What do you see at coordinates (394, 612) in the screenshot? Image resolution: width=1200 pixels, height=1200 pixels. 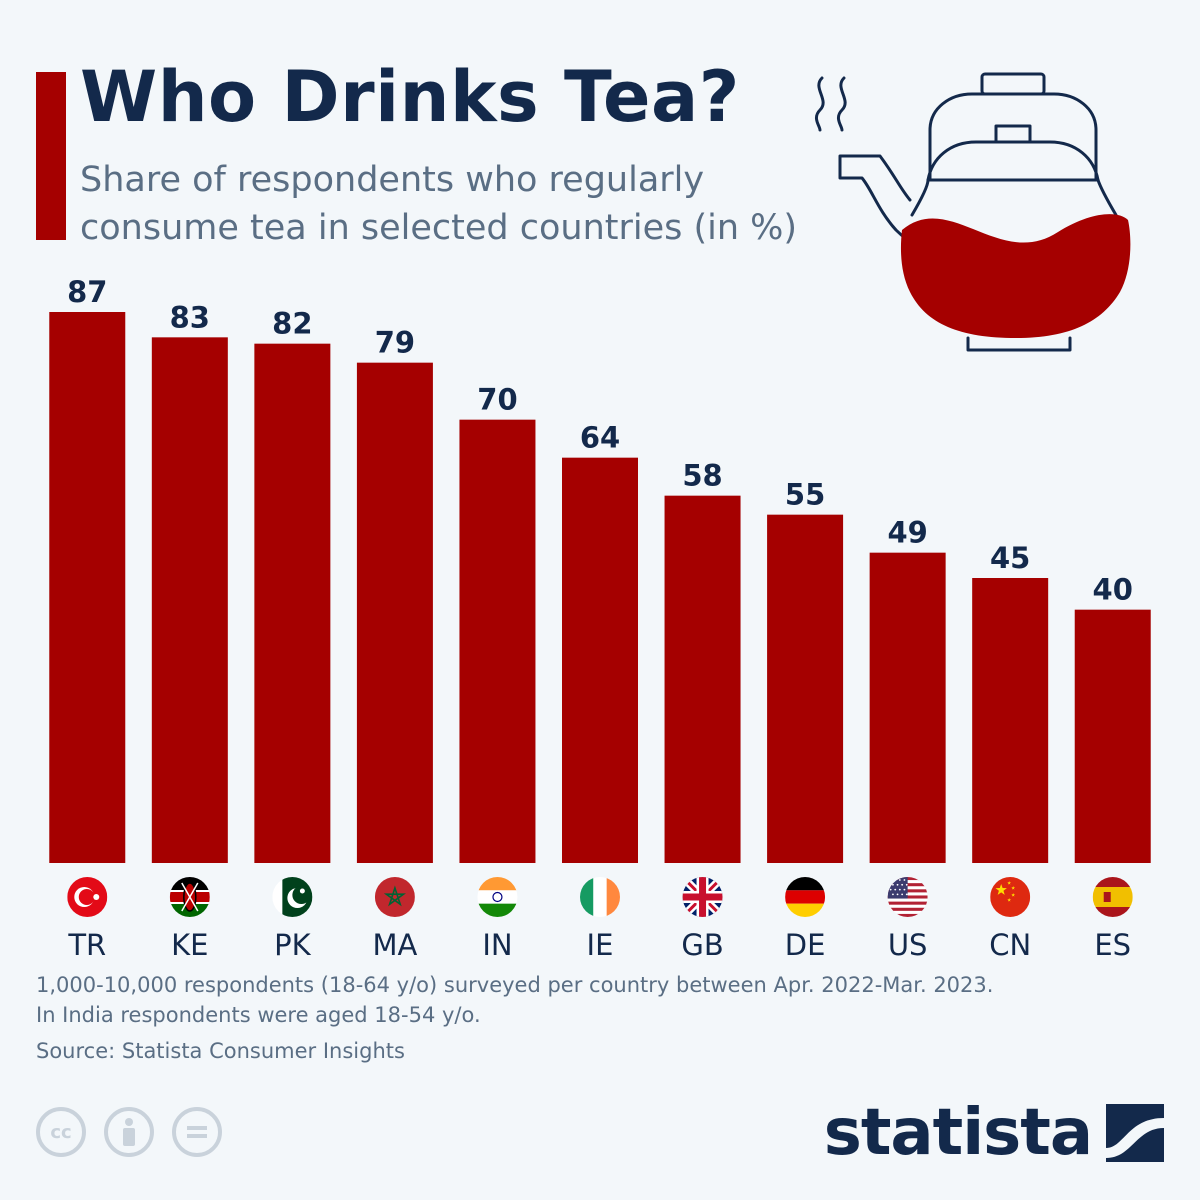 I see `bar-ma` at bounding box center [394, 612].